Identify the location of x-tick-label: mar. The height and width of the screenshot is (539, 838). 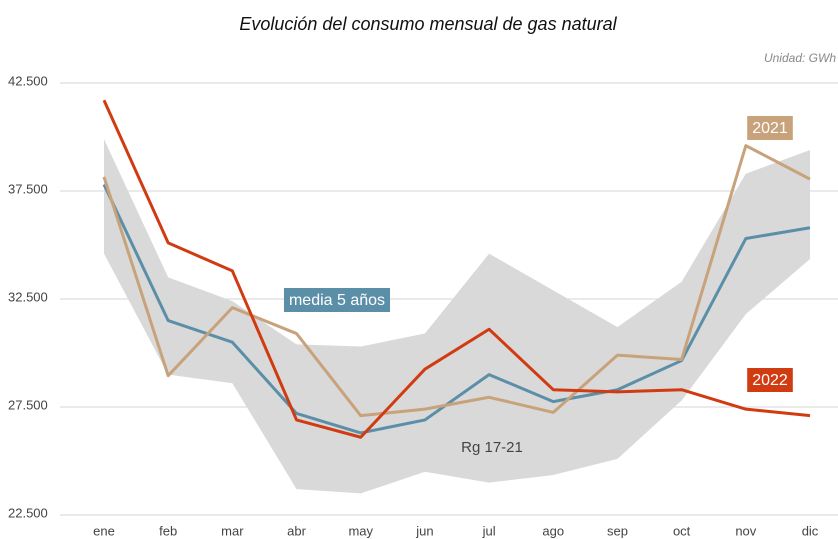
(232, 530).